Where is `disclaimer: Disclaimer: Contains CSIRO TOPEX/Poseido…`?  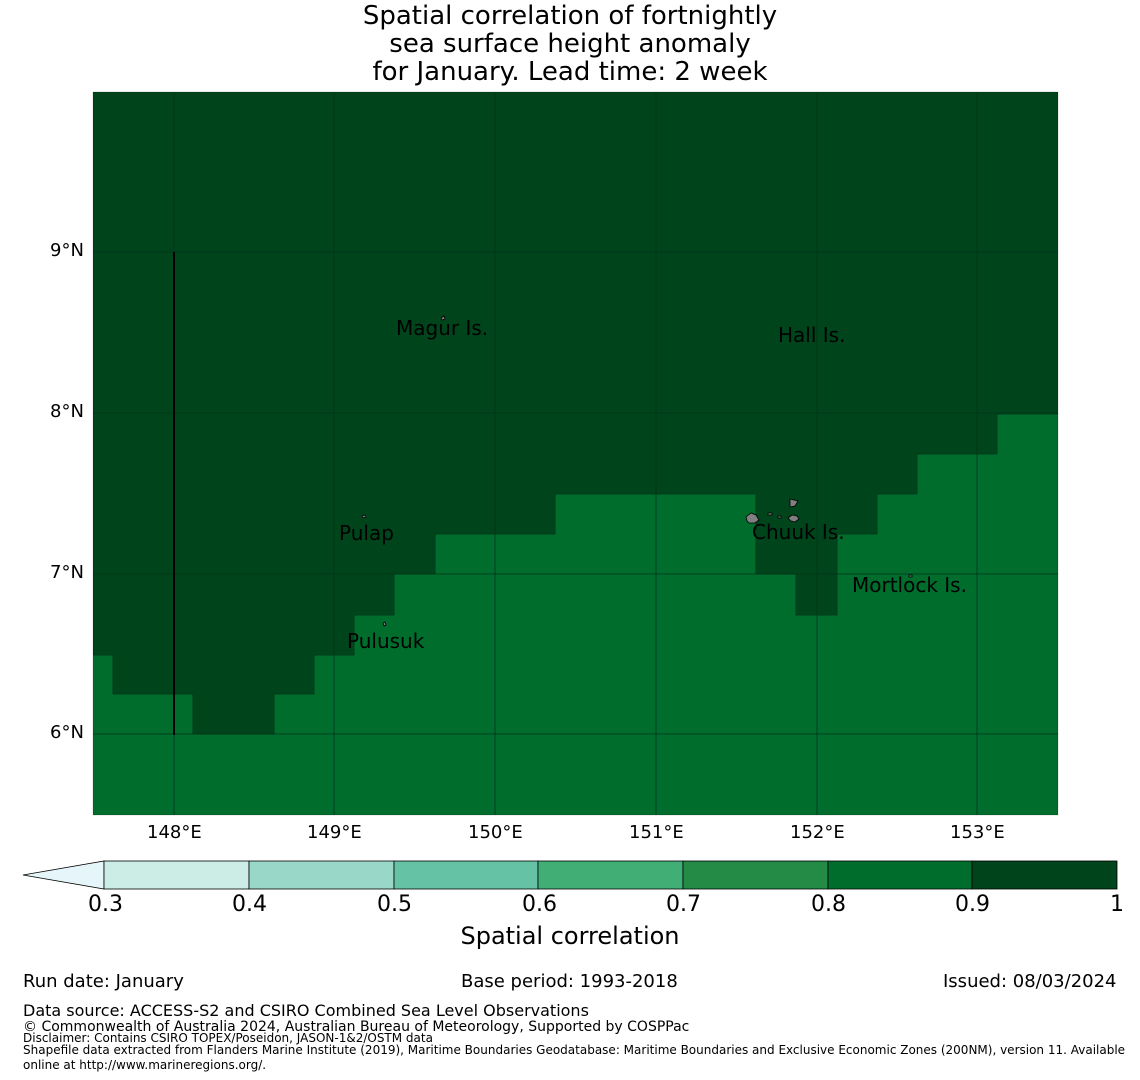
disclaimer: Disclaimer: Contains CSIRO TOPEX/Poseido… is located at coordinates (228, 1038).